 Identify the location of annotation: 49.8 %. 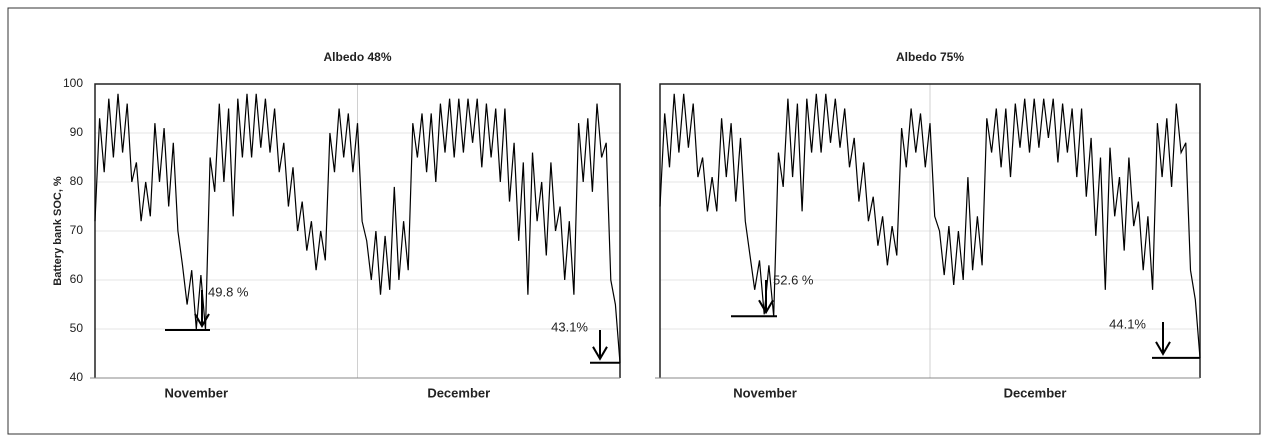
(228, 291).